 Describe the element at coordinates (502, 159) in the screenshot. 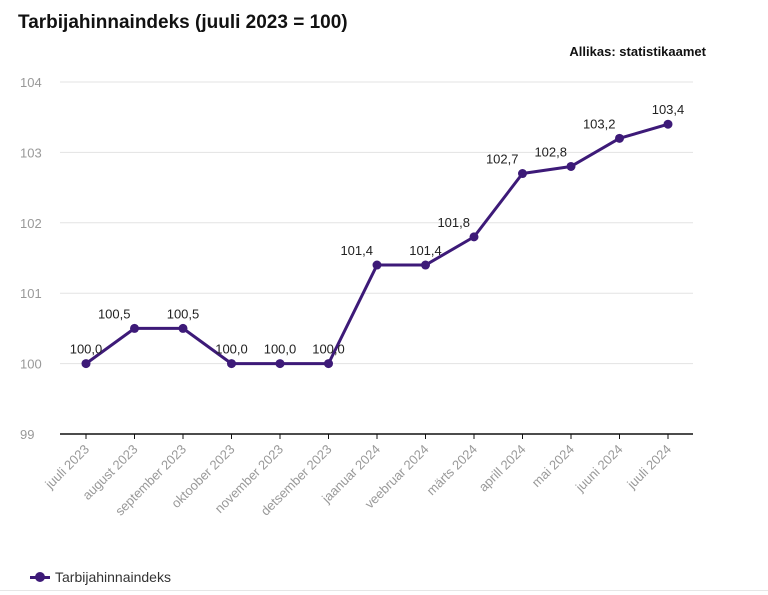

I see `data-label: 102,7` at that location.